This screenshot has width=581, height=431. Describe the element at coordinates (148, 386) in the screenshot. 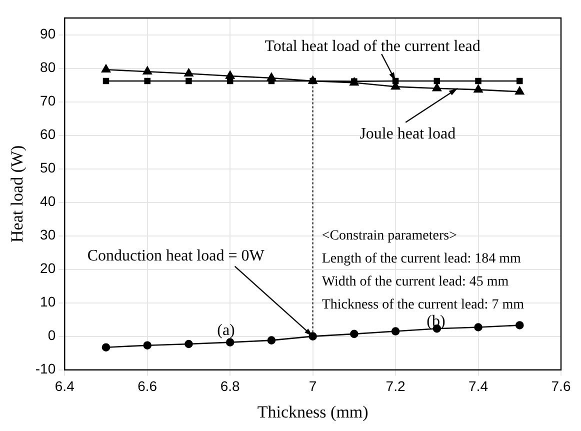

I see `x-tick-label: 6.6` at that location.